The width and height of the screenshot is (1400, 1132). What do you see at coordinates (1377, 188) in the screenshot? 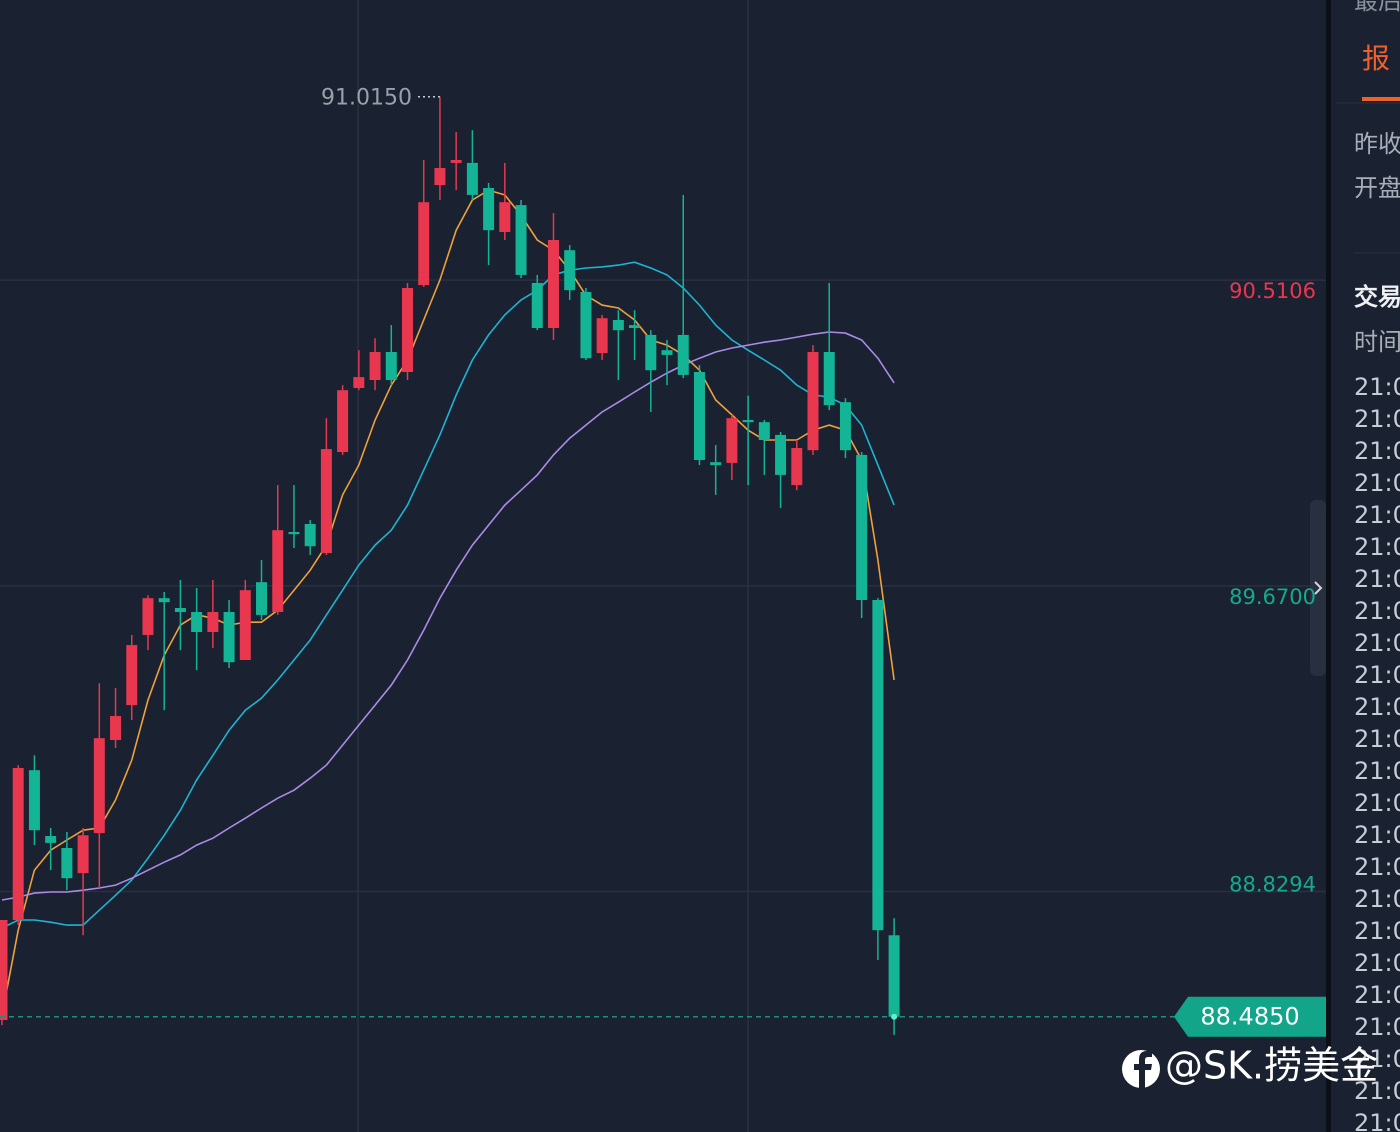
I see `field-label: 开盘` at bounding box center [1377, 188].